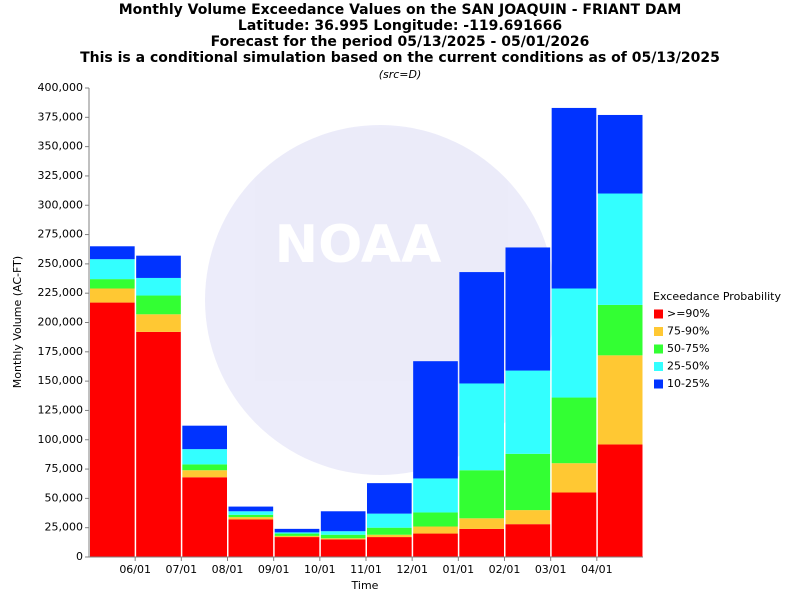 This screenshot has width=800, height=600. I want to click on y-tick-label: 350,000, so click(61, 146).